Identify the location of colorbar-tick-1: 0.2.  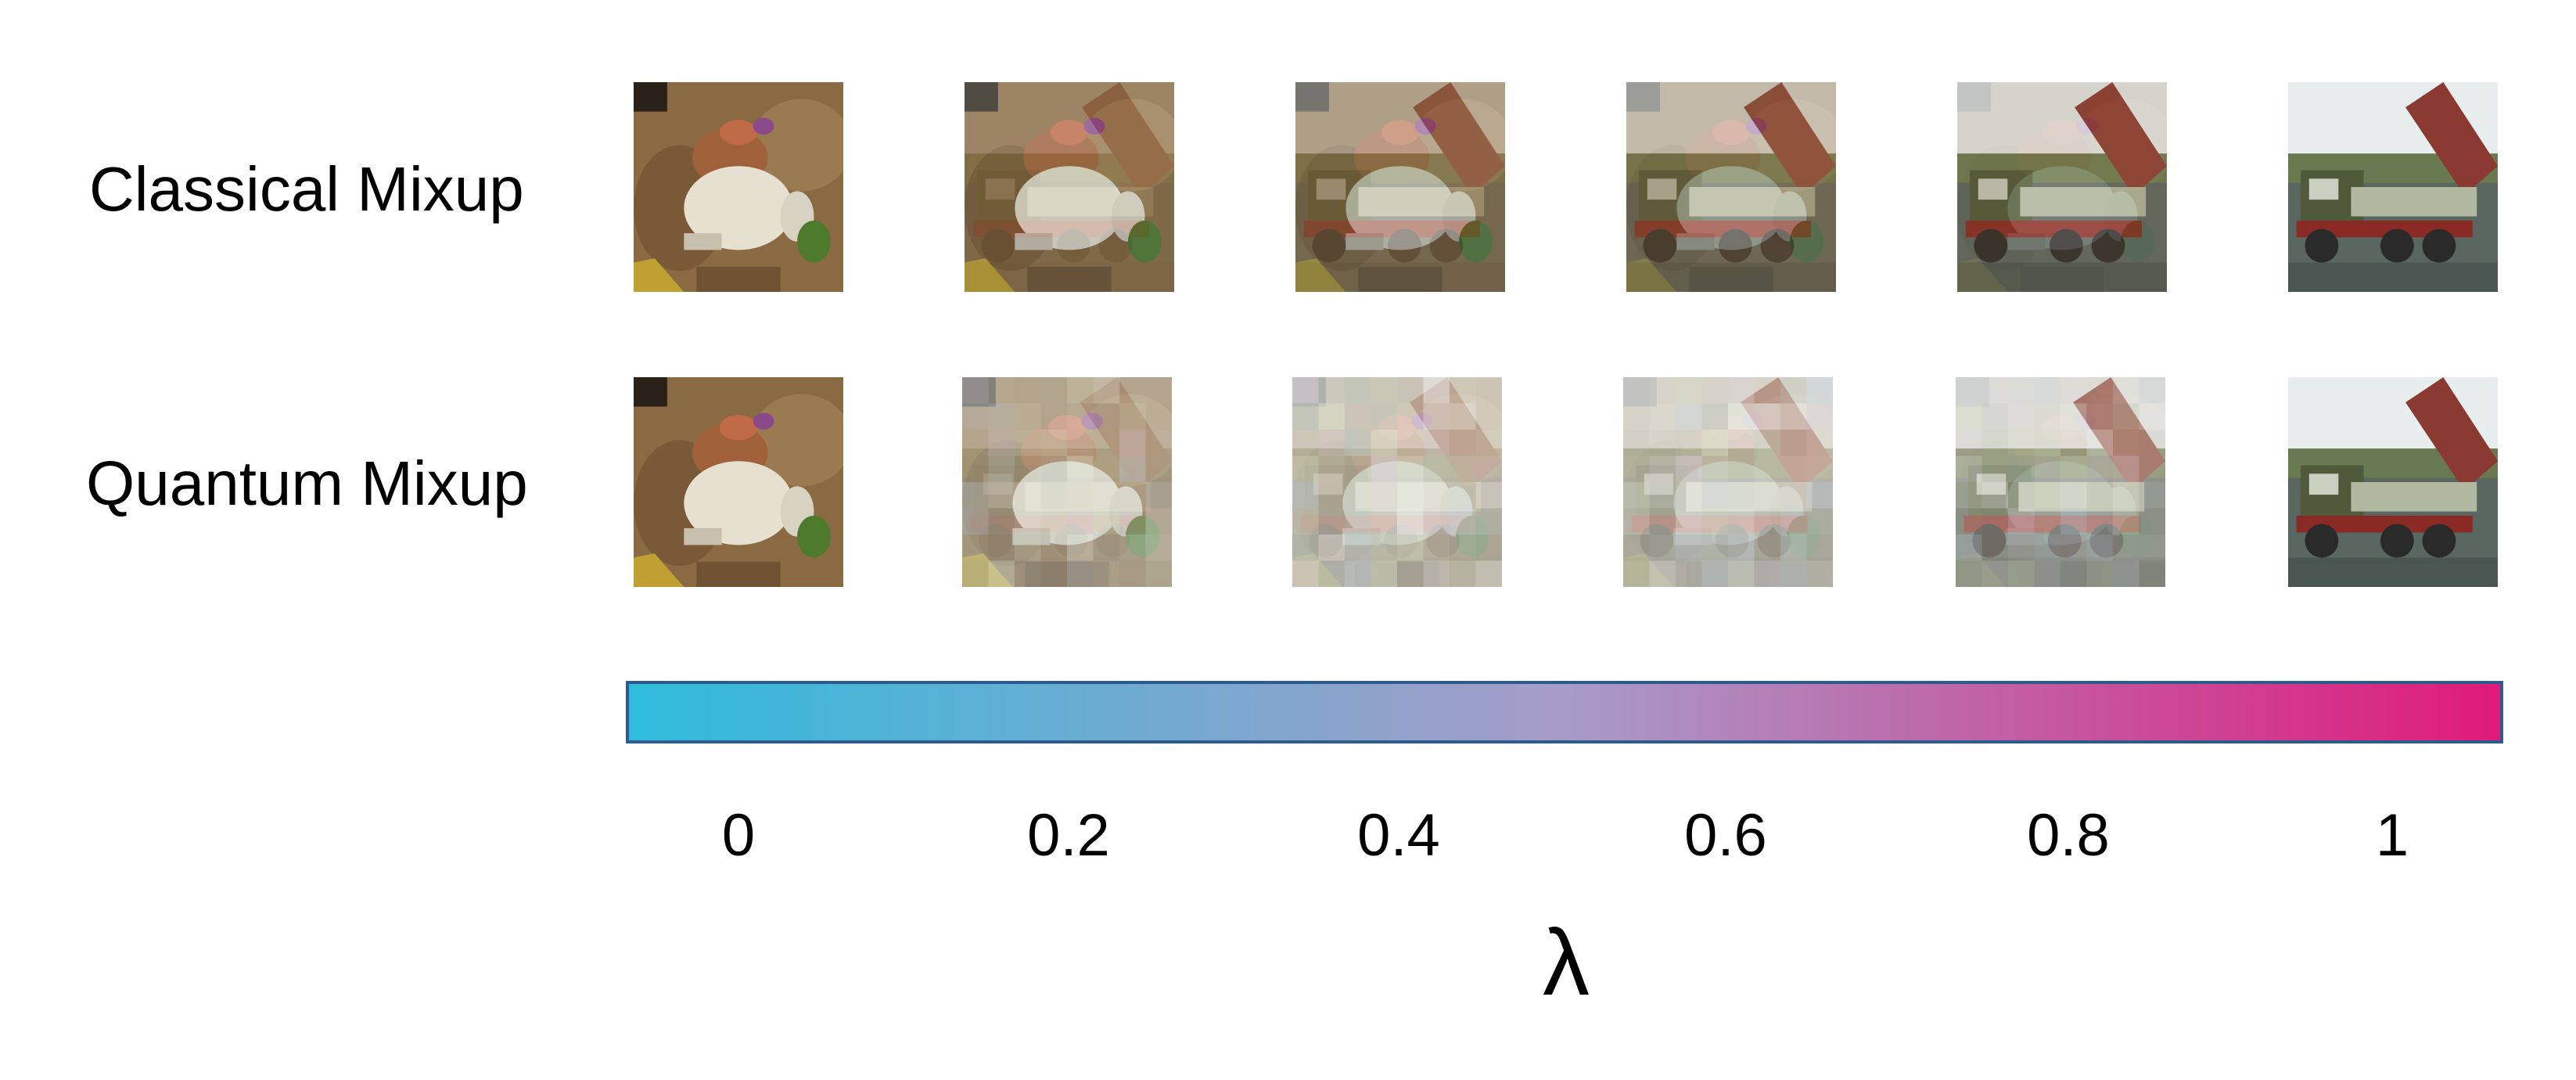
(1069, 835).